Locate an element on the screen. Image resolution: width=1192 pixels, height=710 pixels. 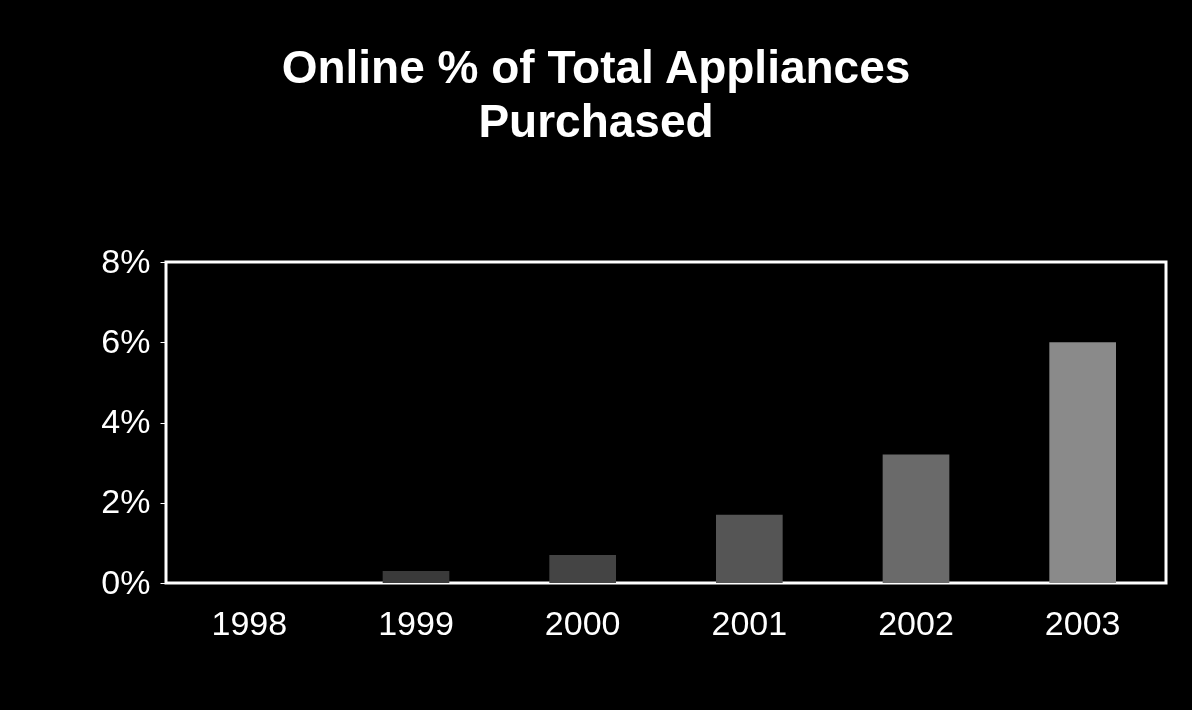
y-tick-label: 8% is located at coordinates (126, 260).